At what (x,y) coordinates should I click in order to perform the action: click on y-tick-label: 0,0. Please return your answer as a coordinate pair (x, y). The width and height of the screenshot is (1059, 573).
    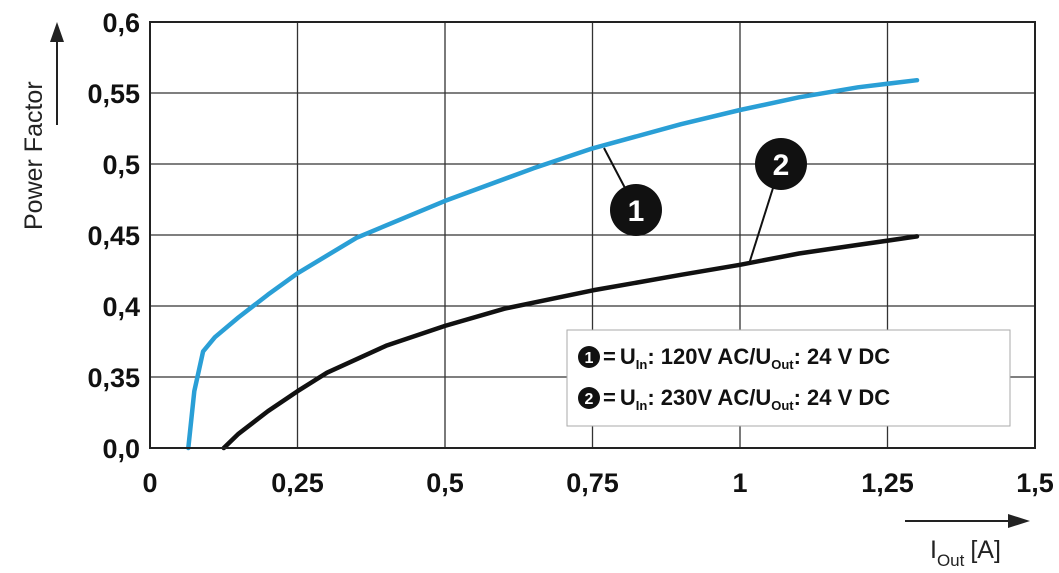
    Looking at the image, I should click on (121, 449).